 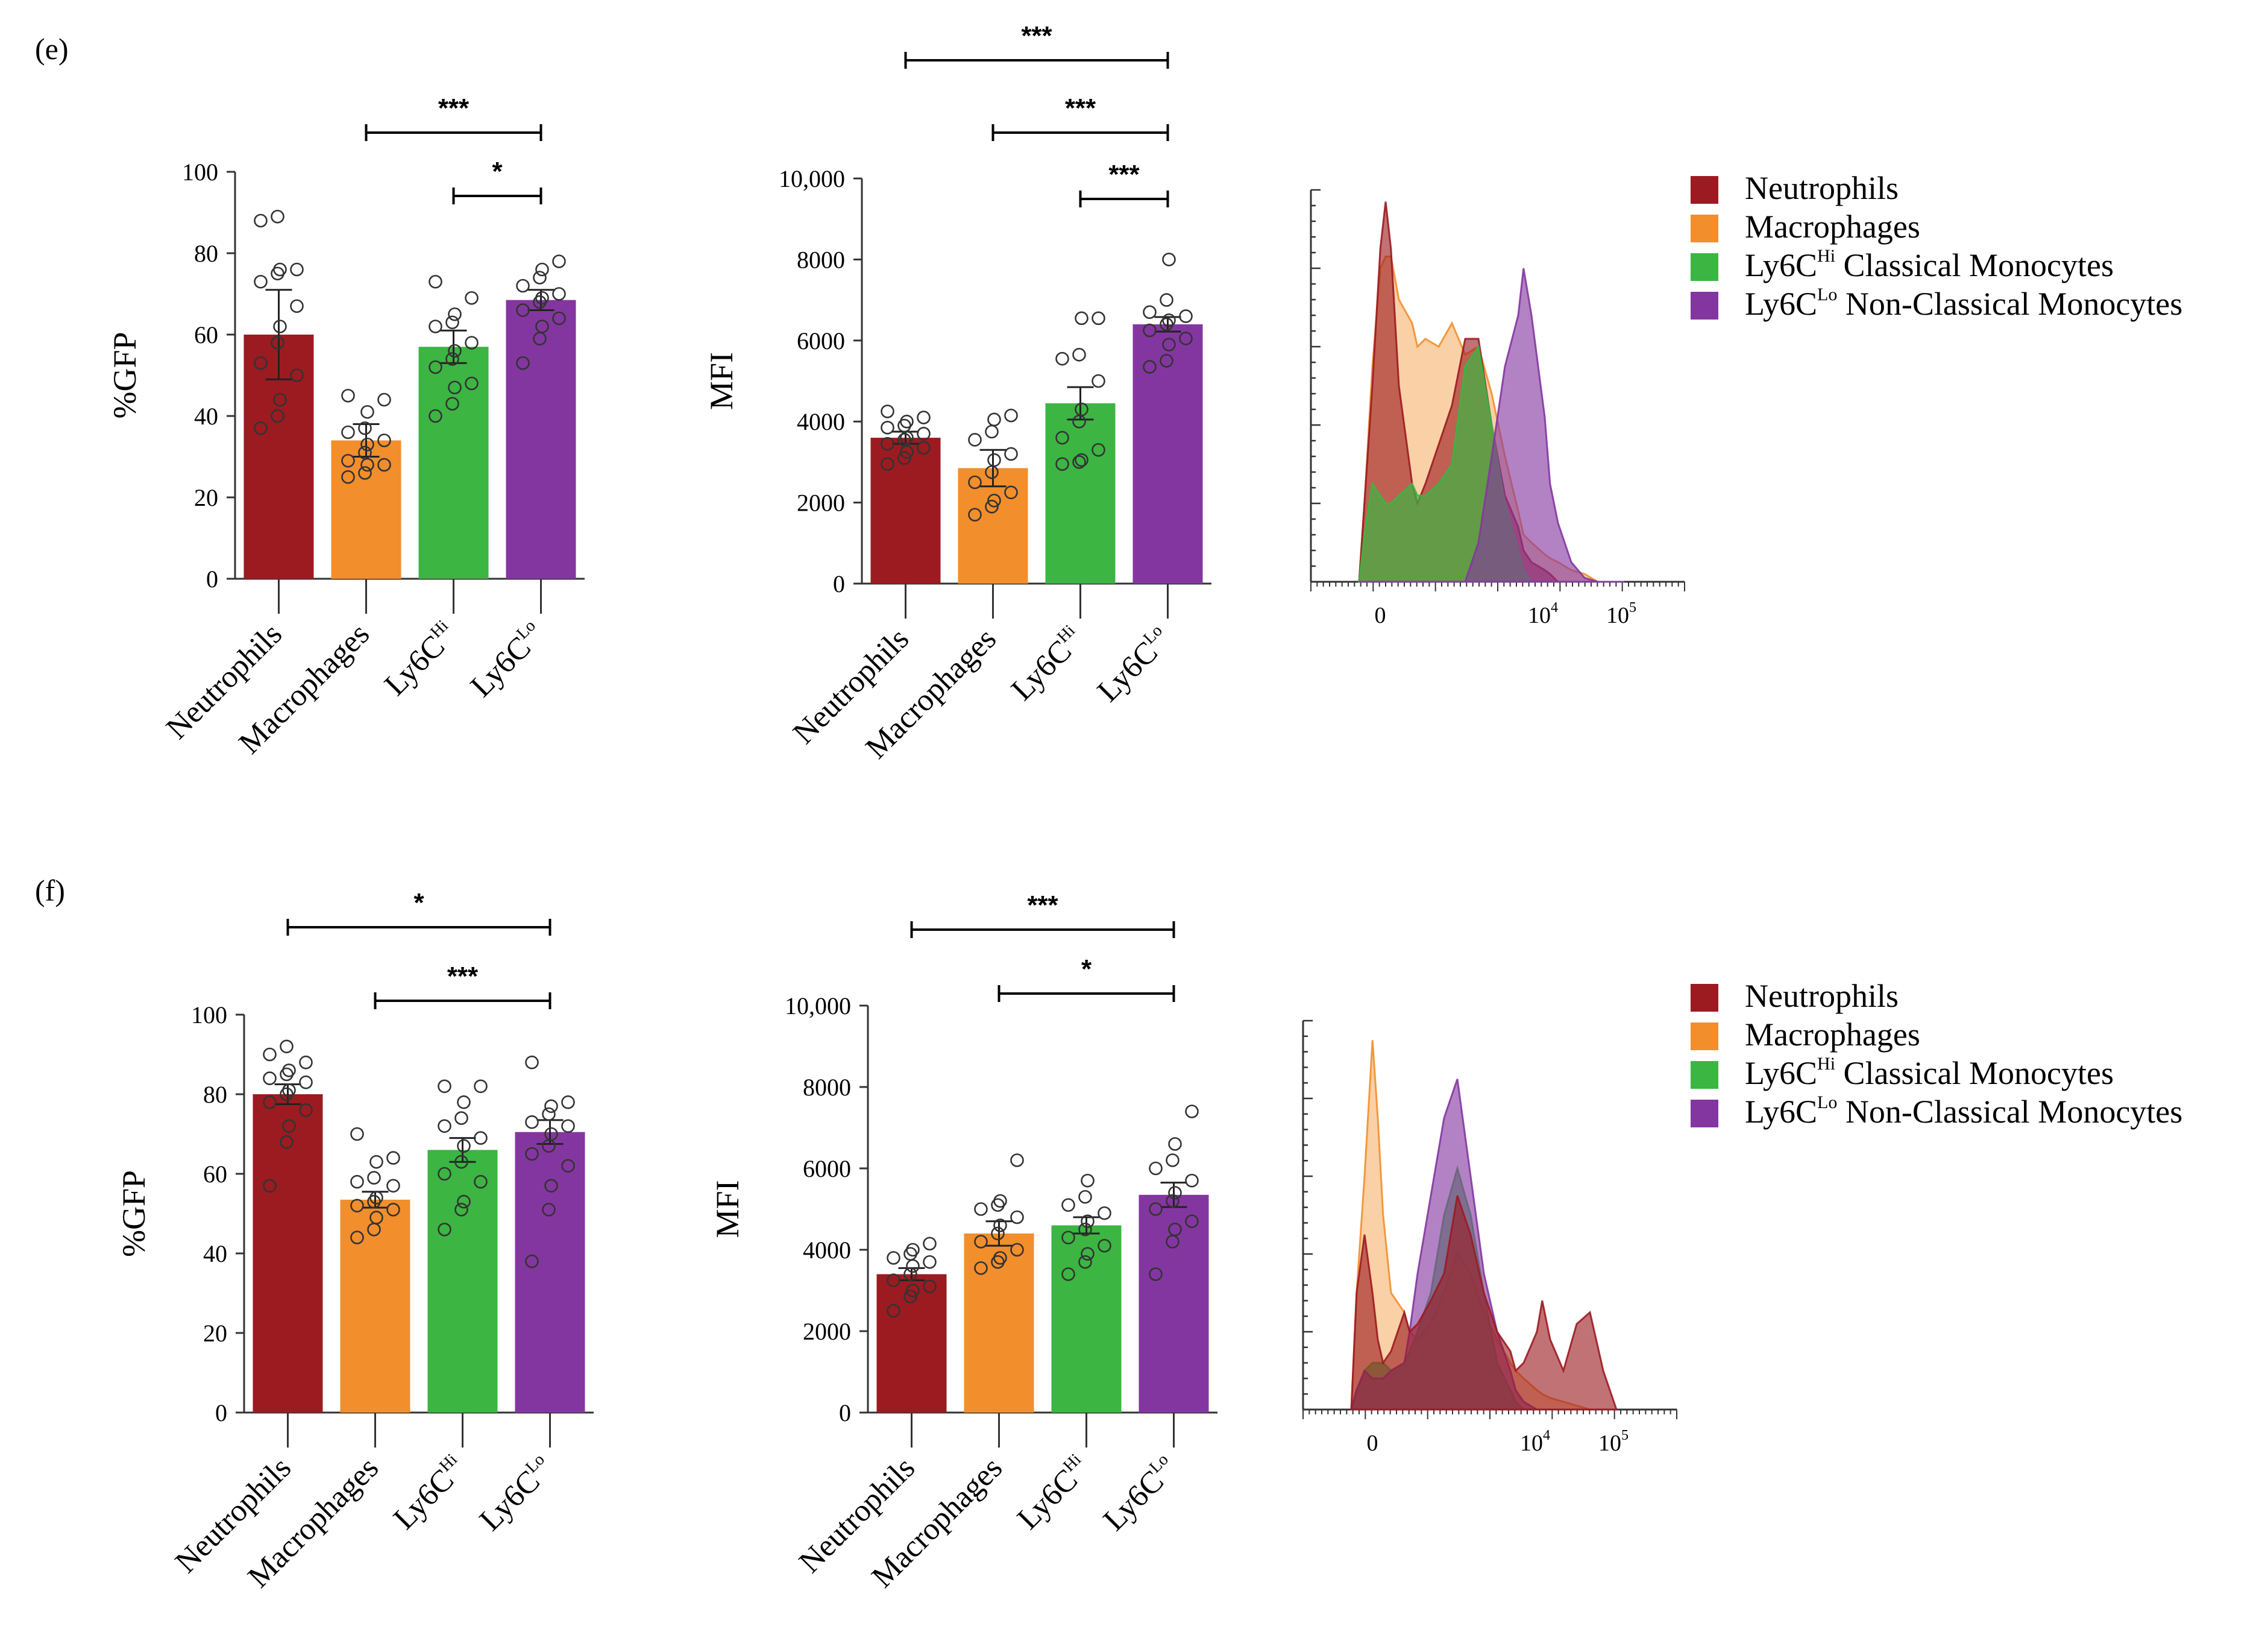 What do you see at coordinates (215, 1253) in the screenshot?
I see `y-tick-label: 40` at bounding box center [215, 1253].